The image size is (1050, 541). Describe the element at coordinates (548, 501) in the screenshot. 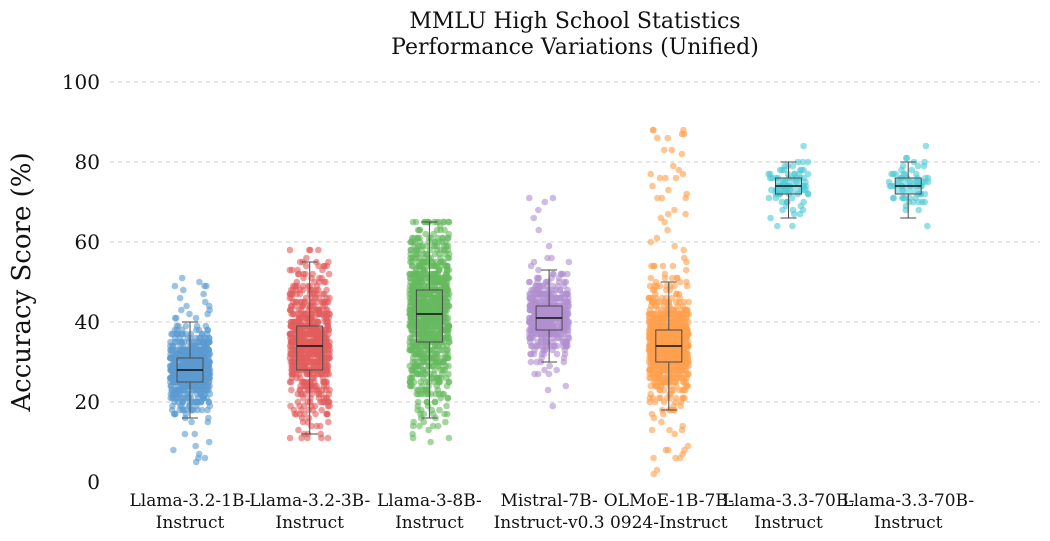

I see `x-tick-label-line-1: Mistral-7B-` at that location.